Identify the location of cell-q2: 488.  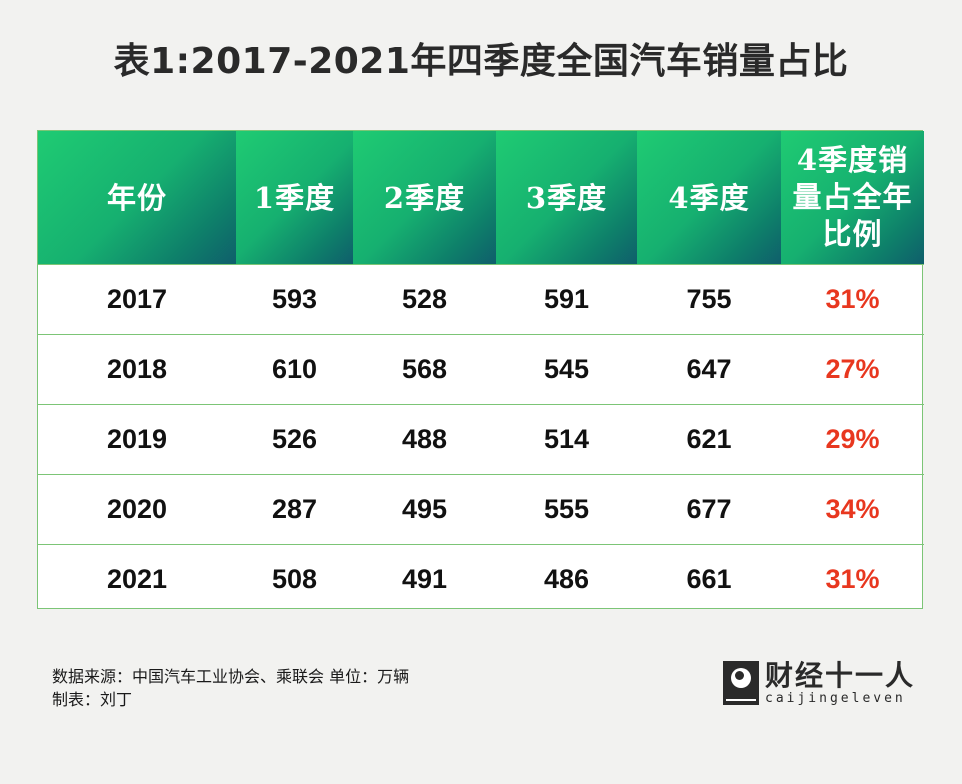
(424, 439).